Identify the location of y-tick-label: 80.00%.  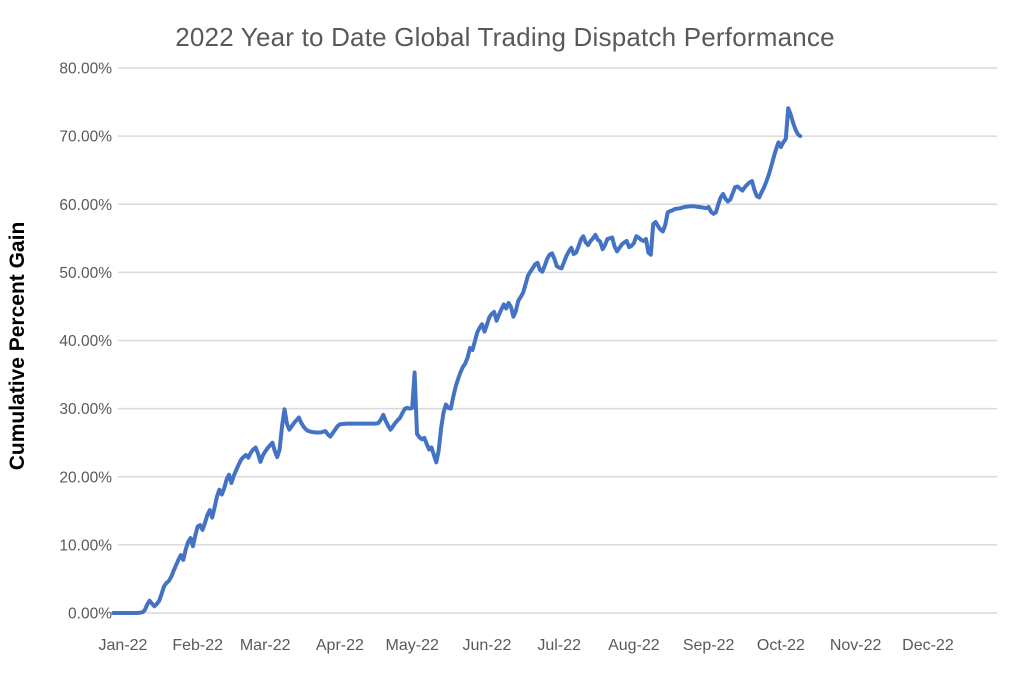
(85, 69).